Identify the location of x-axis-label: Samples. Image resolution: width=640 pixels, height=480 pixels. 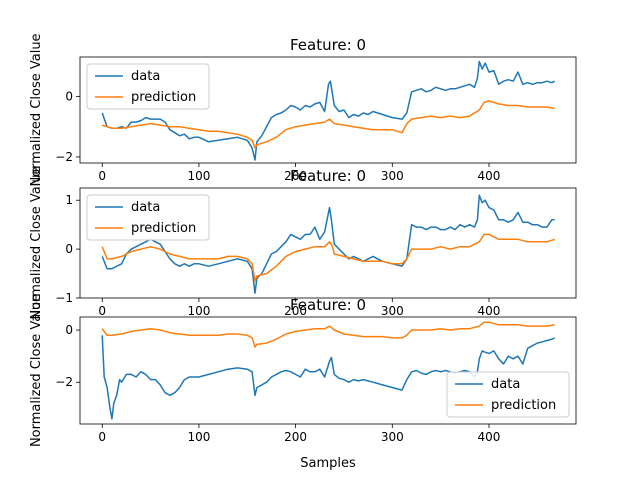
(328, 463).